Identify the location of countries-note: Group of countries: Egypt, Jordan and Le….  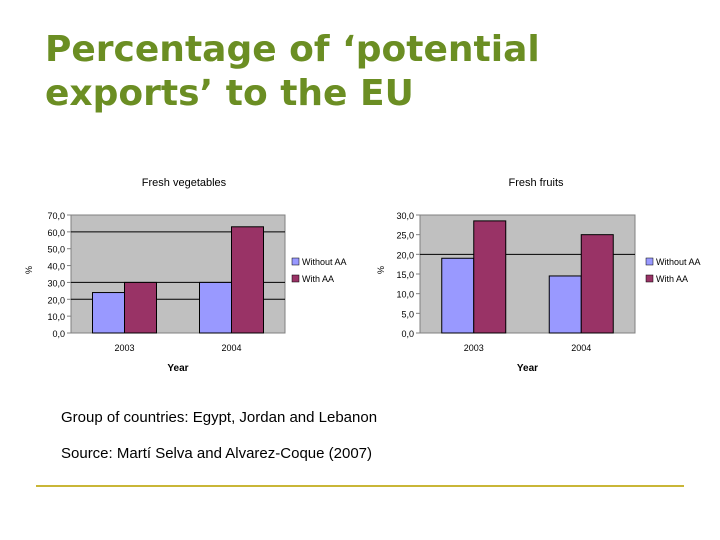
(219, 417).